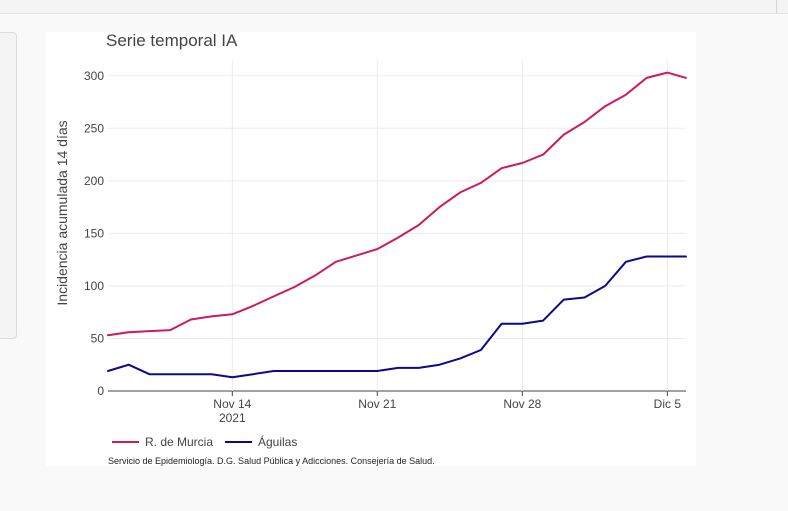 The height and width of the screenshot is (511, 788). I want to click on y-tick-label: 150, so click(94, 233).